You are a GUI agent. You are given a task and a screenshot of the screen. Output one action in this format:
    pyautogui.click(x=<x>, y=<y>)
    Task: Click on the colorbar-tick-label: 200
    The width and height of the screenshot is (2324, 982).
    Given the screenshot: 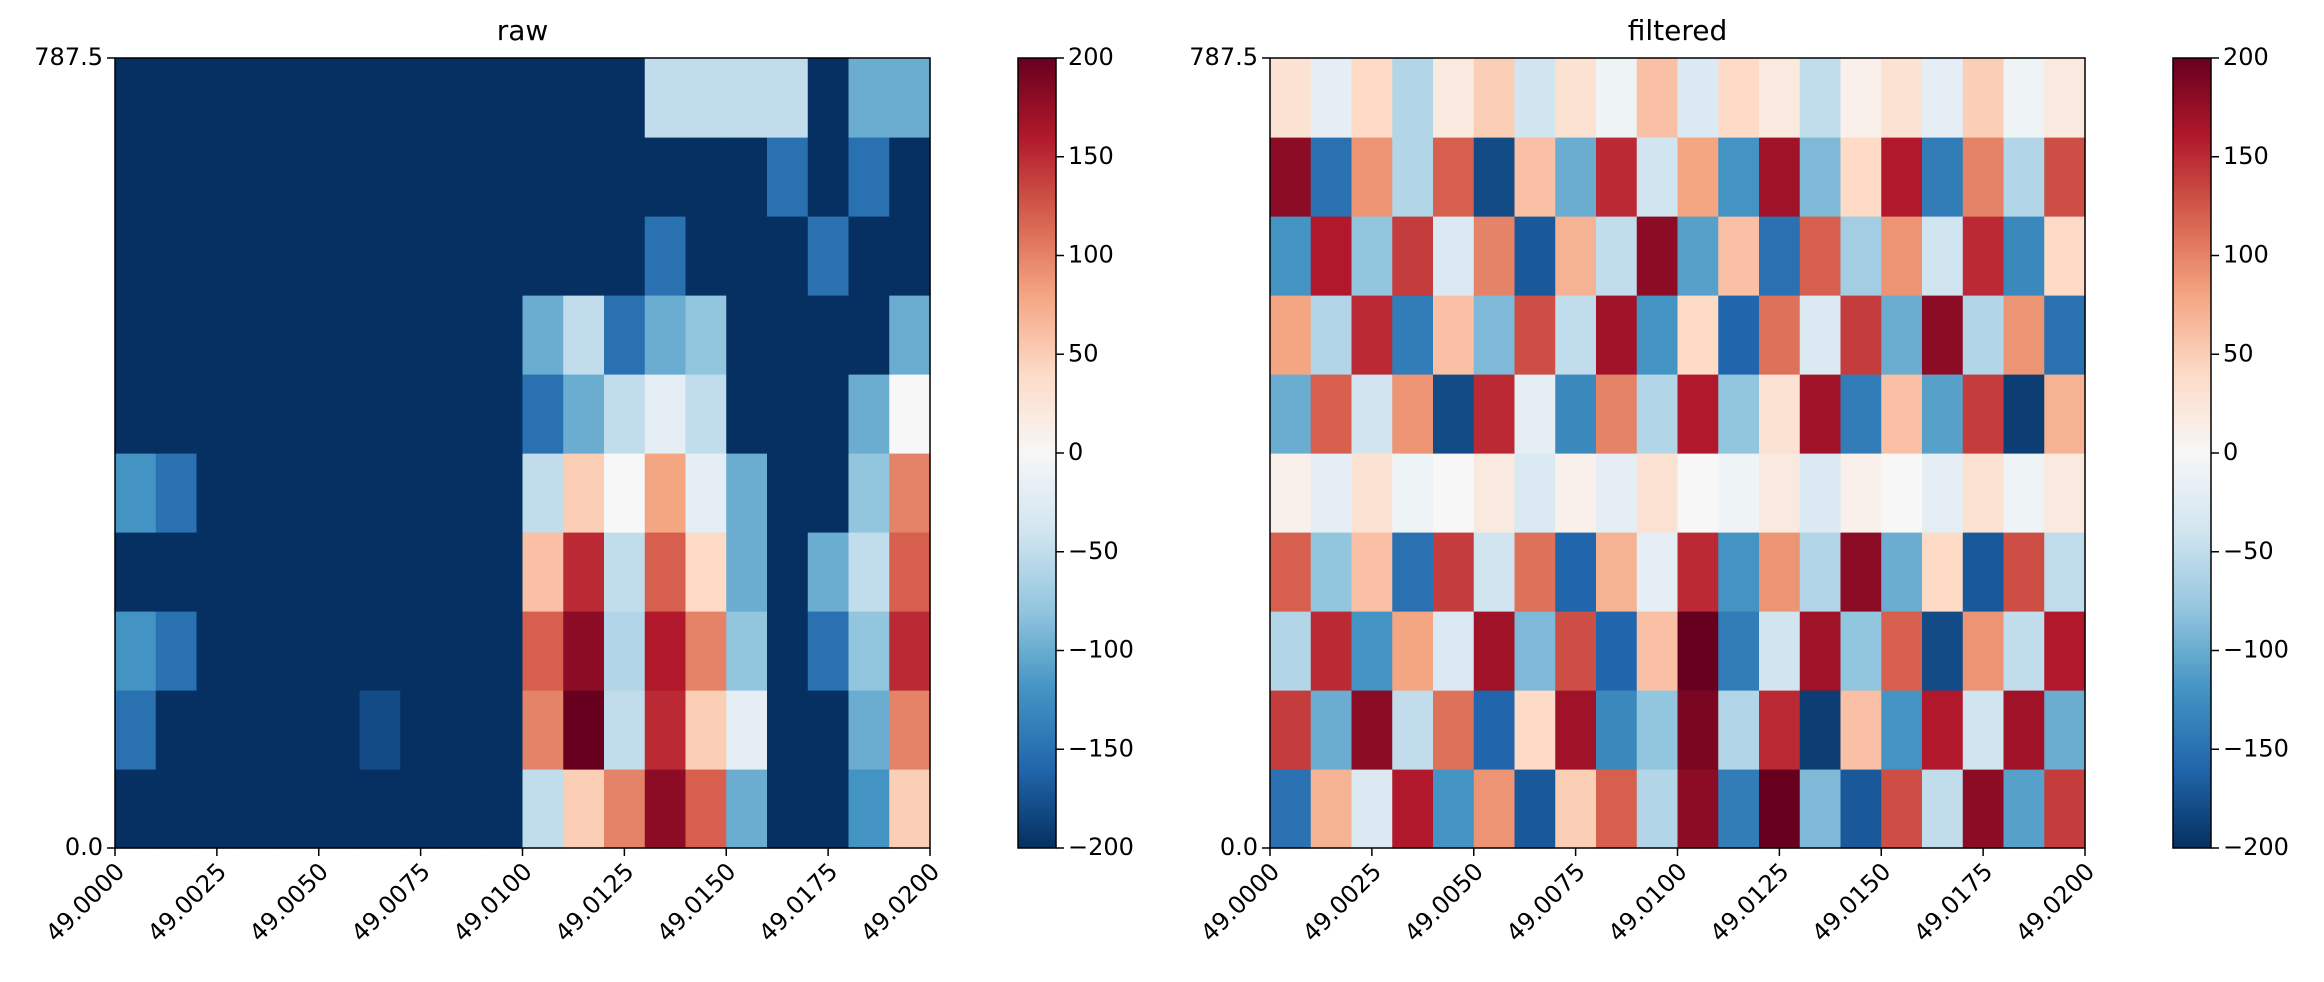 What is the action you would take?
    pyautogui.click(x=2246, y=57)
    